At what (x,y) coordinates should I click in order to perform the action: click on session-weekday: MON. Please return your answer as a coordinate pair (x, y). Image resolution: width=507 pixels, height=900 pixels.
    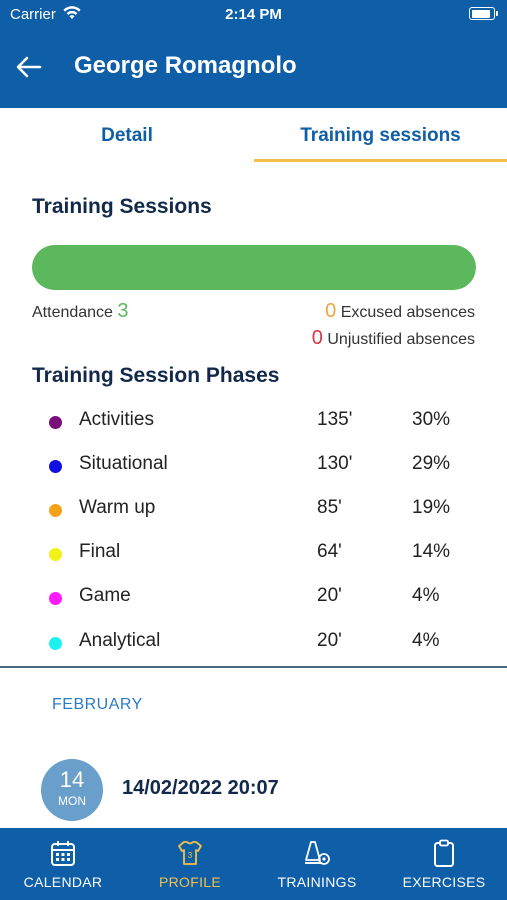
    Looking at the image, I should click on (72, 801).